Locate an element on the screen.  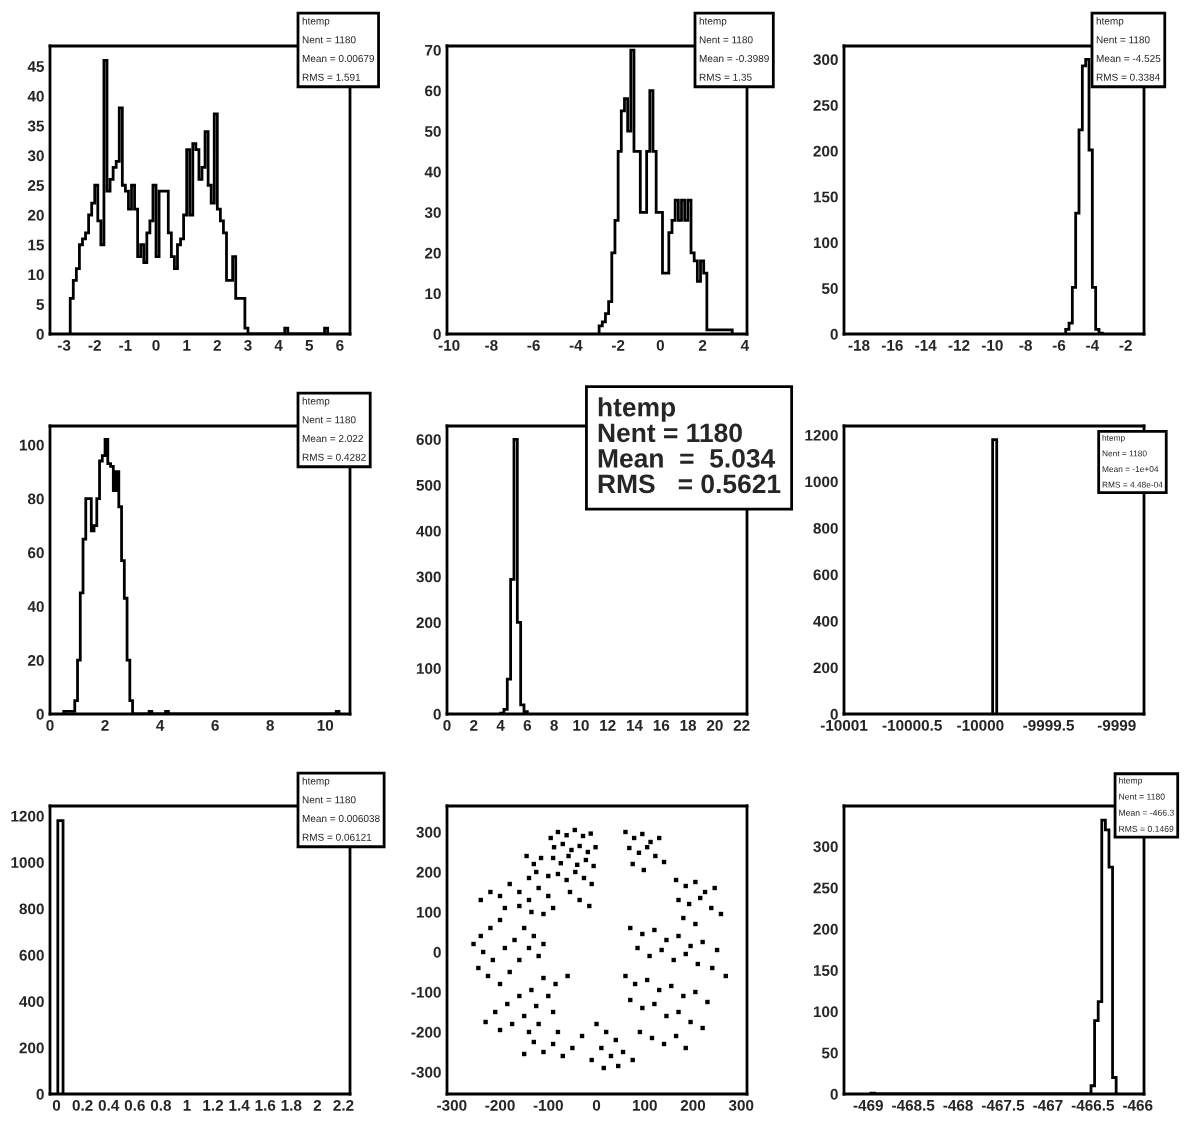
annotation: htemp Nent = 1180 Mean = 5.034 RMS = 0.5621 is located at coordinates (689, 445).